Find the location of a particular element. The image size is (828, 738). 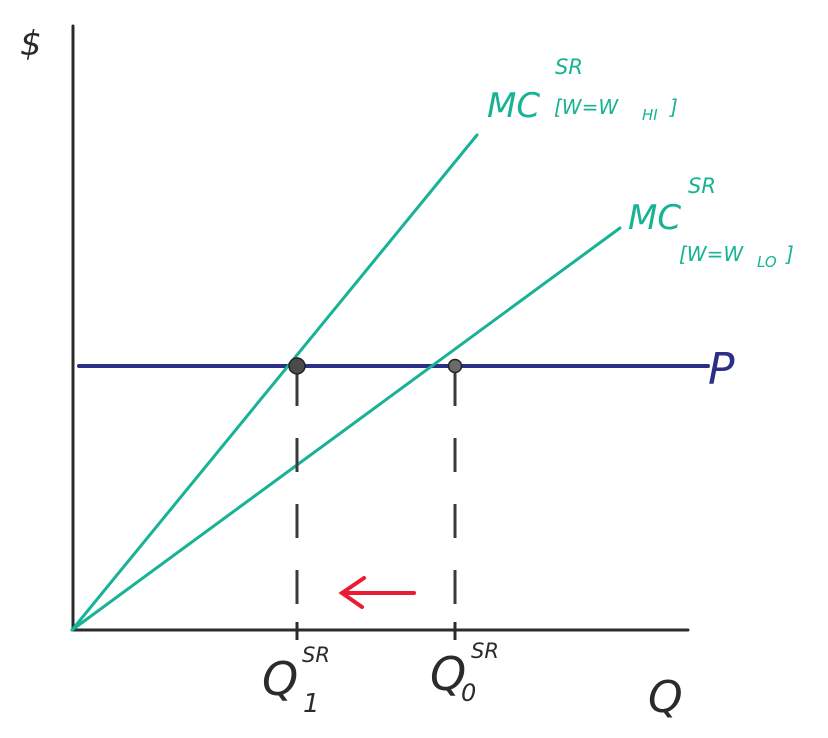

mc-hi-label-sub: [W=W is located at coordinates (586, 107).